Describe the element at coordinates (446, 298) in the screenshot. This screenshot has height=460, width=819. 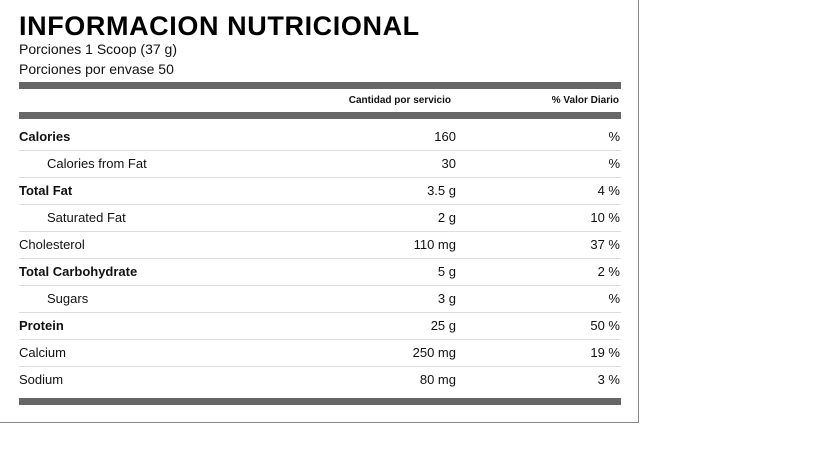
I see `amount: 3 g` at that location.